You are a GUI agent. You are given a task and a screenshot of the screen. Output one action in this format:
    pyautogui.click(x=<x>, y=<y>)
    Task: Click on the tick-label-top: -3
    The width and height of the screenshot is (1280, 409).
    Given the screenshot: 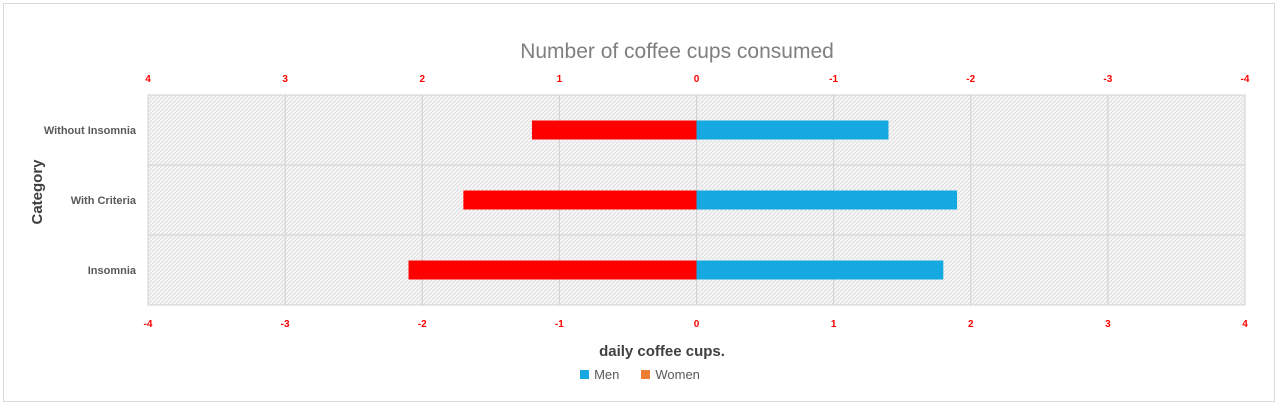 What is the action you would take?
    pyautogui.click(x=1107, y=79)
    